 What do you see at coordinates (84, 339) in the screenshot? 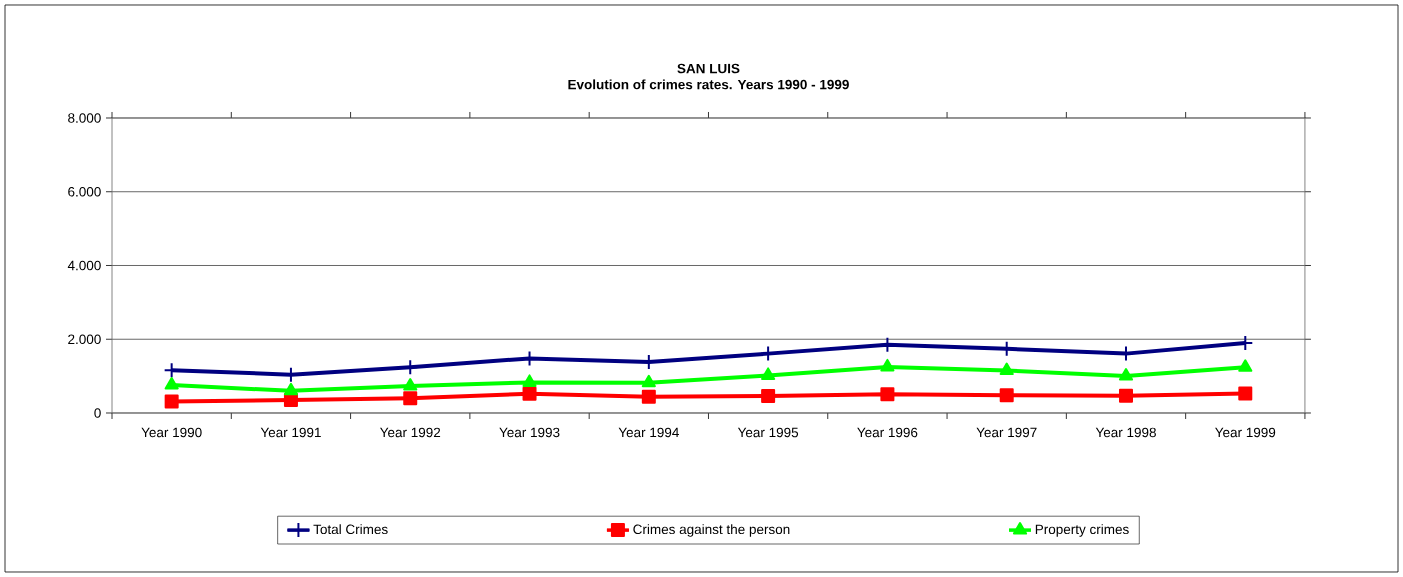
I see `y-tick-label: 2.000` at bounding box center [84, 339].